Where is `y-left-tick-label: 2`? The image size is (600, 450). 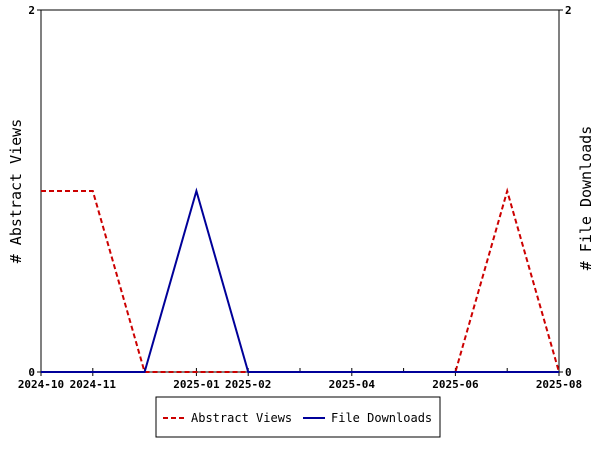 y-left-tick-label: 2 is located at coordinates (31, 10).